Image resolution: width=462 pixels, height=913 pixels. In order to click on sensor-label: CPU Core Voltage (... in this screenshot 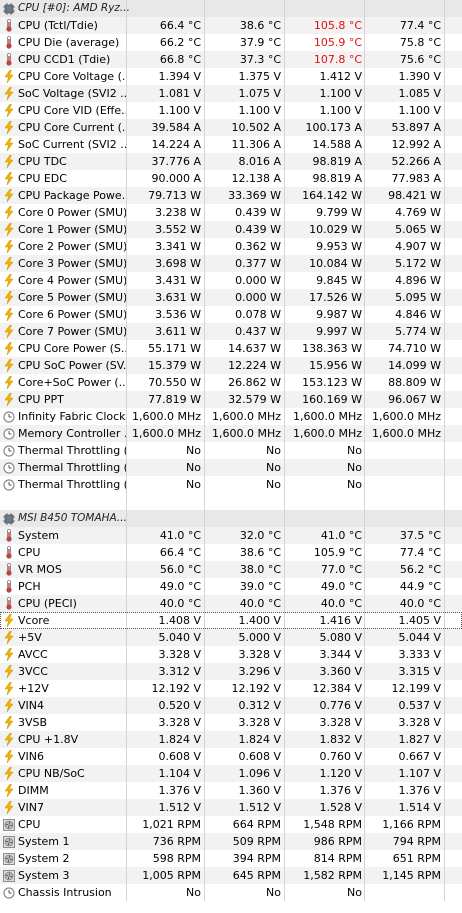, I will do `click(72, 76)`.